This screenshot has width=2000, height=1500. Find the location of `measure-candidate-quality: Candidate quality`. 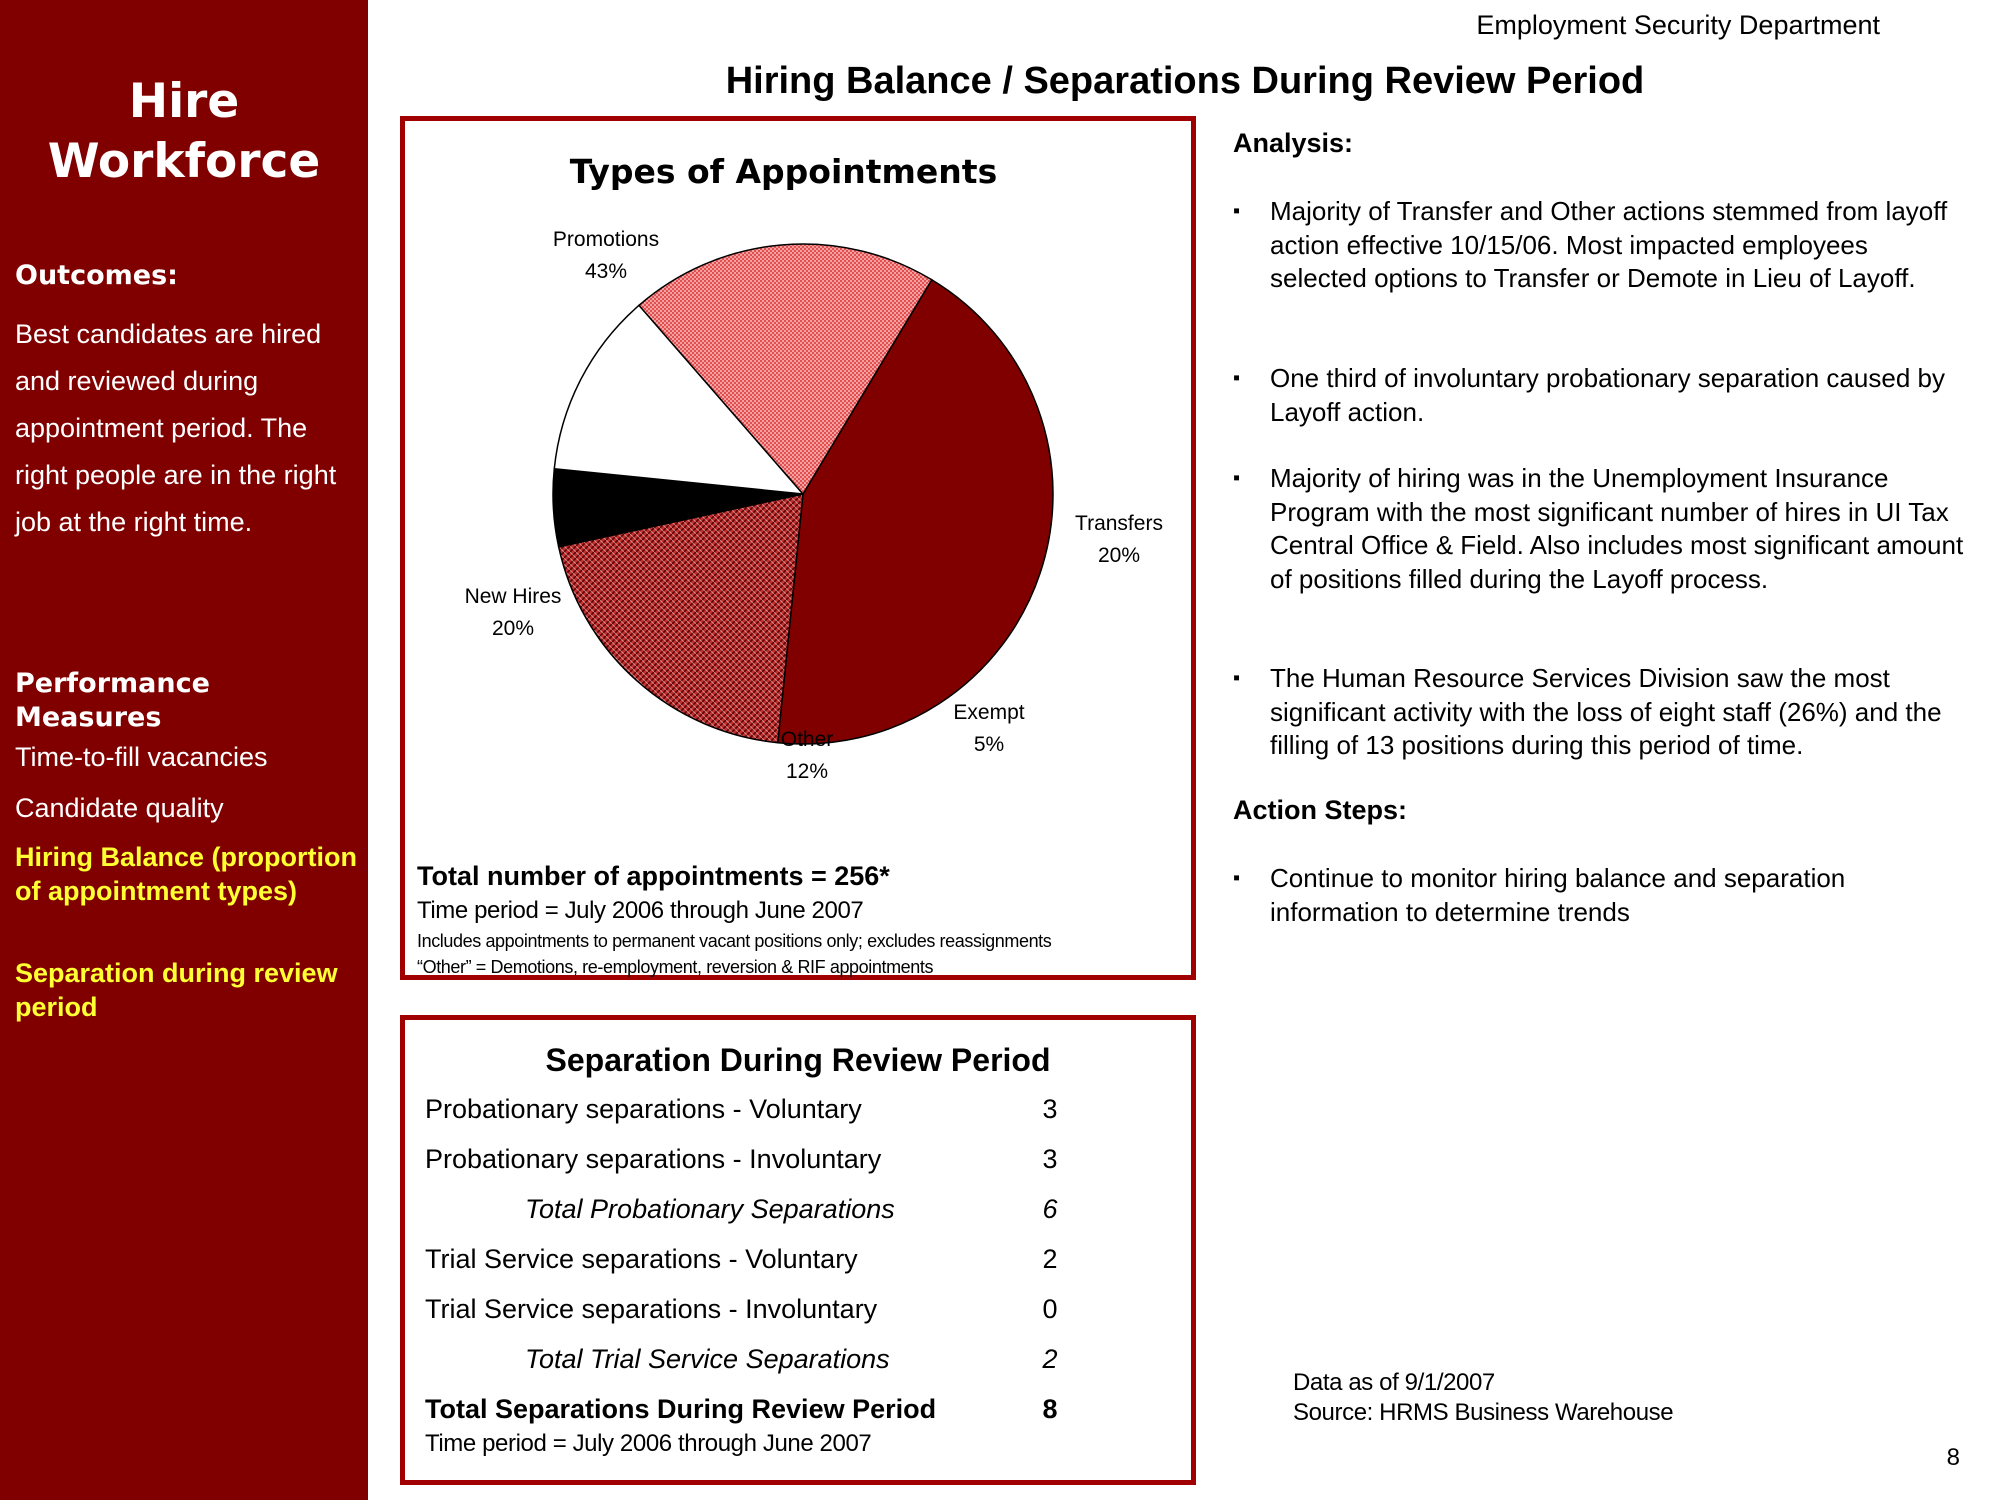

measure-candidate-quality: Candidate quality is located at coordinates (119, 808).